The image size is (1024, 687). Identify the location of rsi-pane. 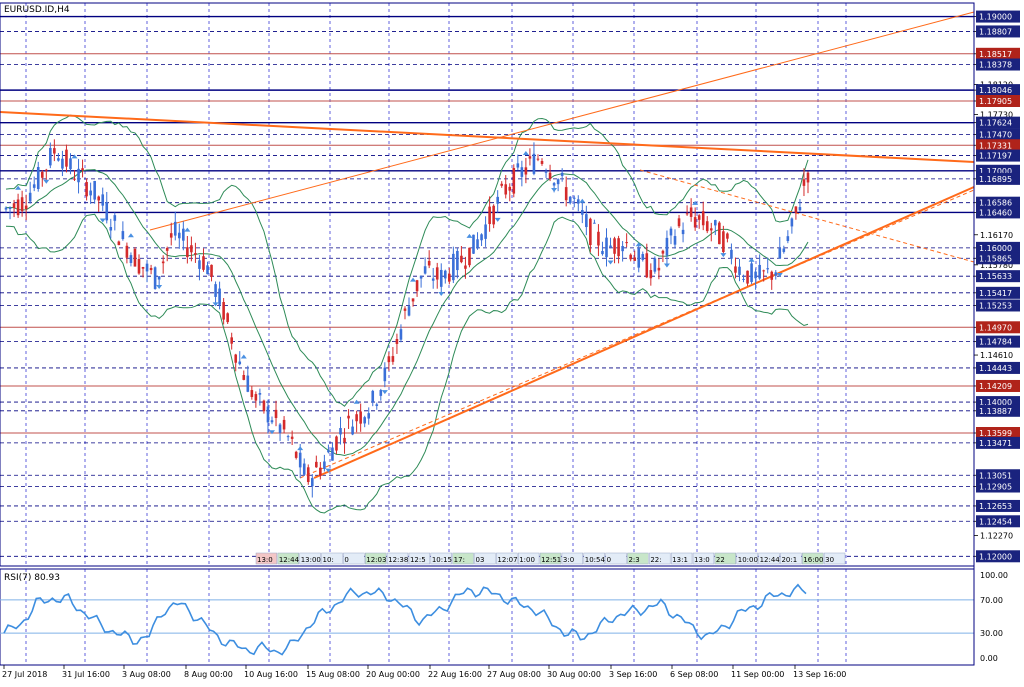
(487, 619).